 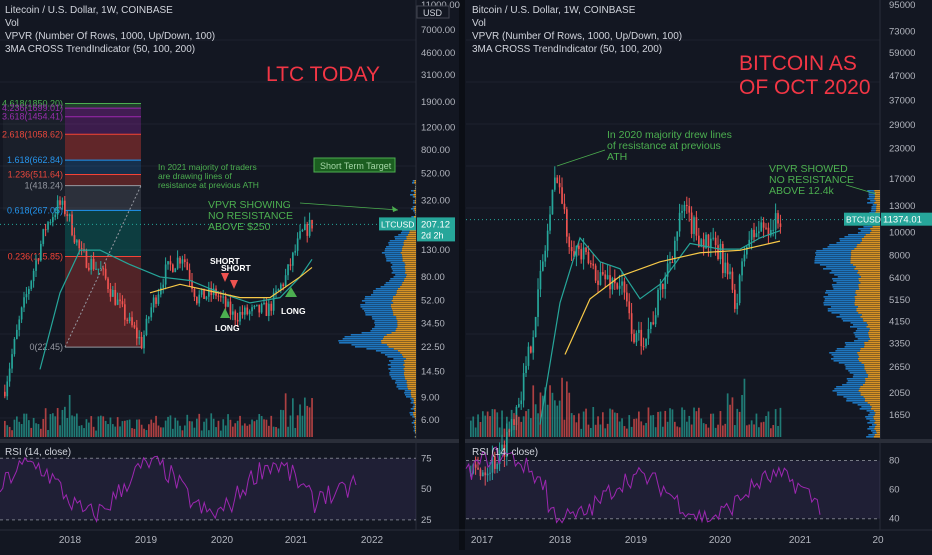 I want to click on btc-big-label: OF OCT 2020, so click(x=805, y=87).